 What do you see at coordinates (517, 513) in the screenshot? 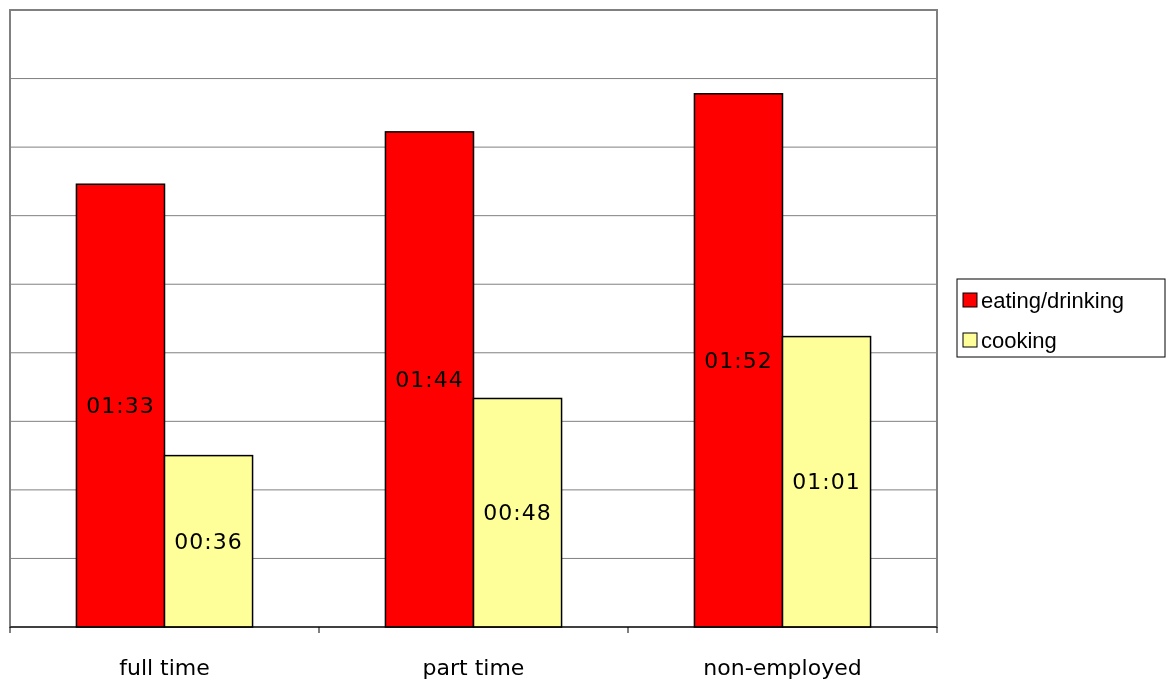
I see `data-label: 00:48` at bounding box center [517, 513].